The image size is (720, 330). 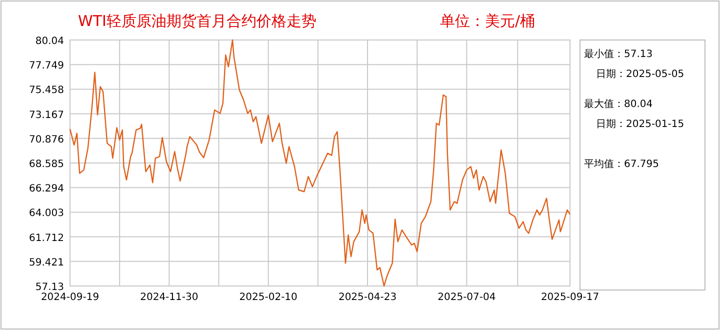 What do you see at coordinates (46, 238) in the screenshot?
I see `y-tick-label: 61.712` at bounding box center [46, 238].